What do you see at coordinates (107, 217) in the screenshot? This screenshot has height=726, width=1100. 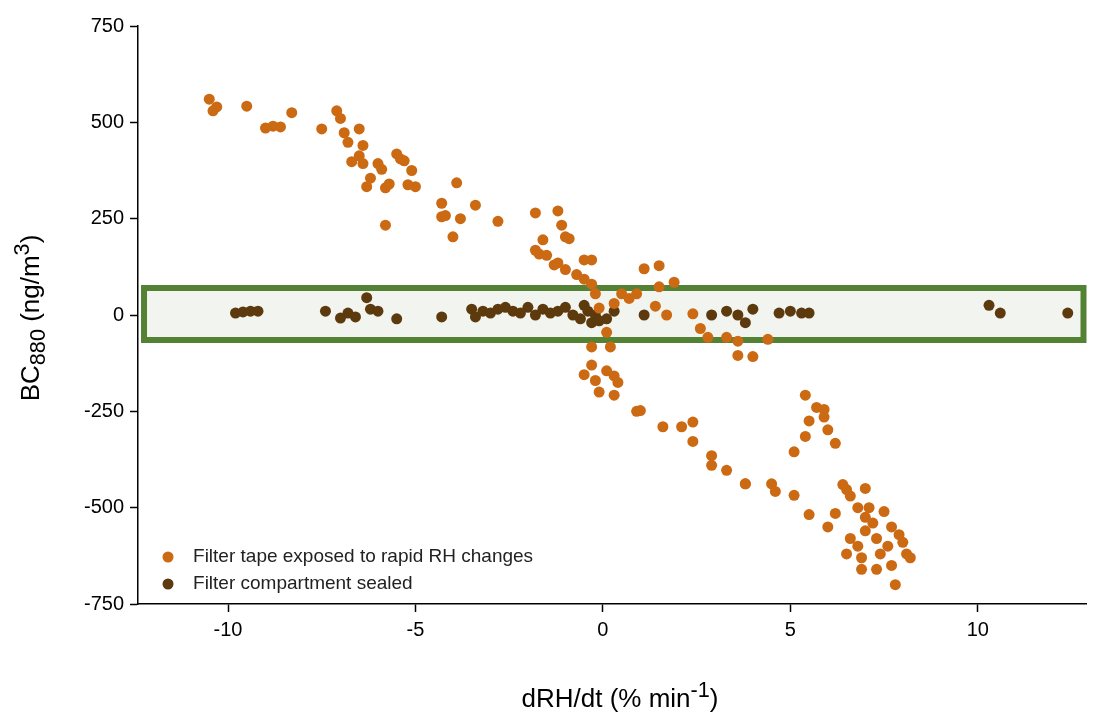 I see `y-tick-label: 250` at bounding box center [107, 217].